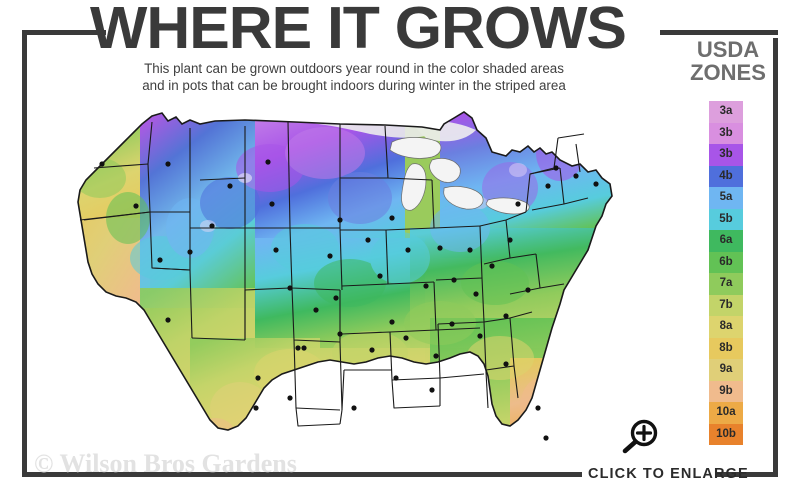 Image resolution: width=800 pixels, height=500 pixels. I want to click on zone-swatch-9b-13: 9b, so click(726, 391).